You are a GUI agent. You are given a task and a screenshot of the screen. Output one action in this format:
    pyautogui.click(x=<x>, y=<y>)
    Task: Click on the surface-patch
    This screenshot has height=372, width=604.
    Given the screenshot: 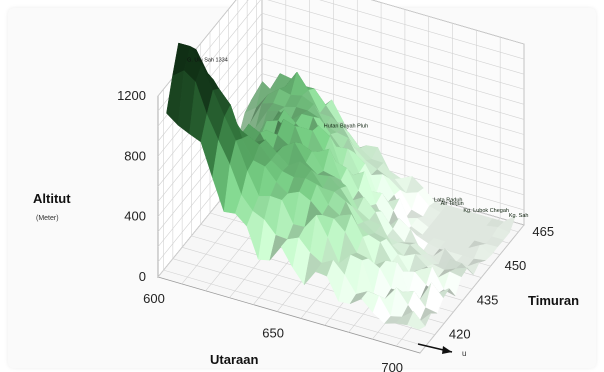 What is the action you would take?
    pyautogui.click(x=416, y=320)
    